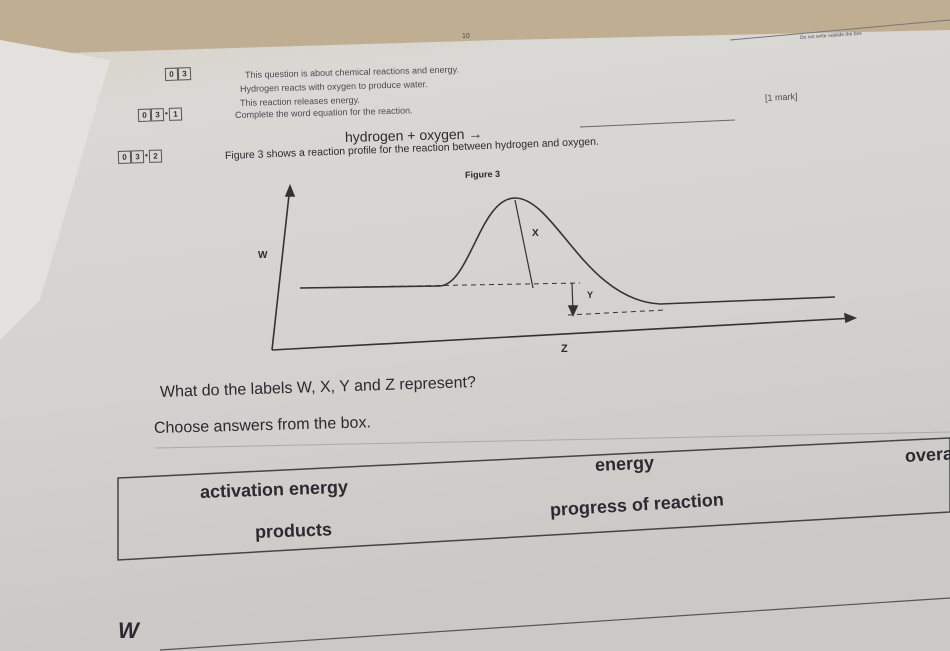  What do you see at coordinates (927, 454) in the screenshot?
I see `option: overa` at bounding box center [927, 454].